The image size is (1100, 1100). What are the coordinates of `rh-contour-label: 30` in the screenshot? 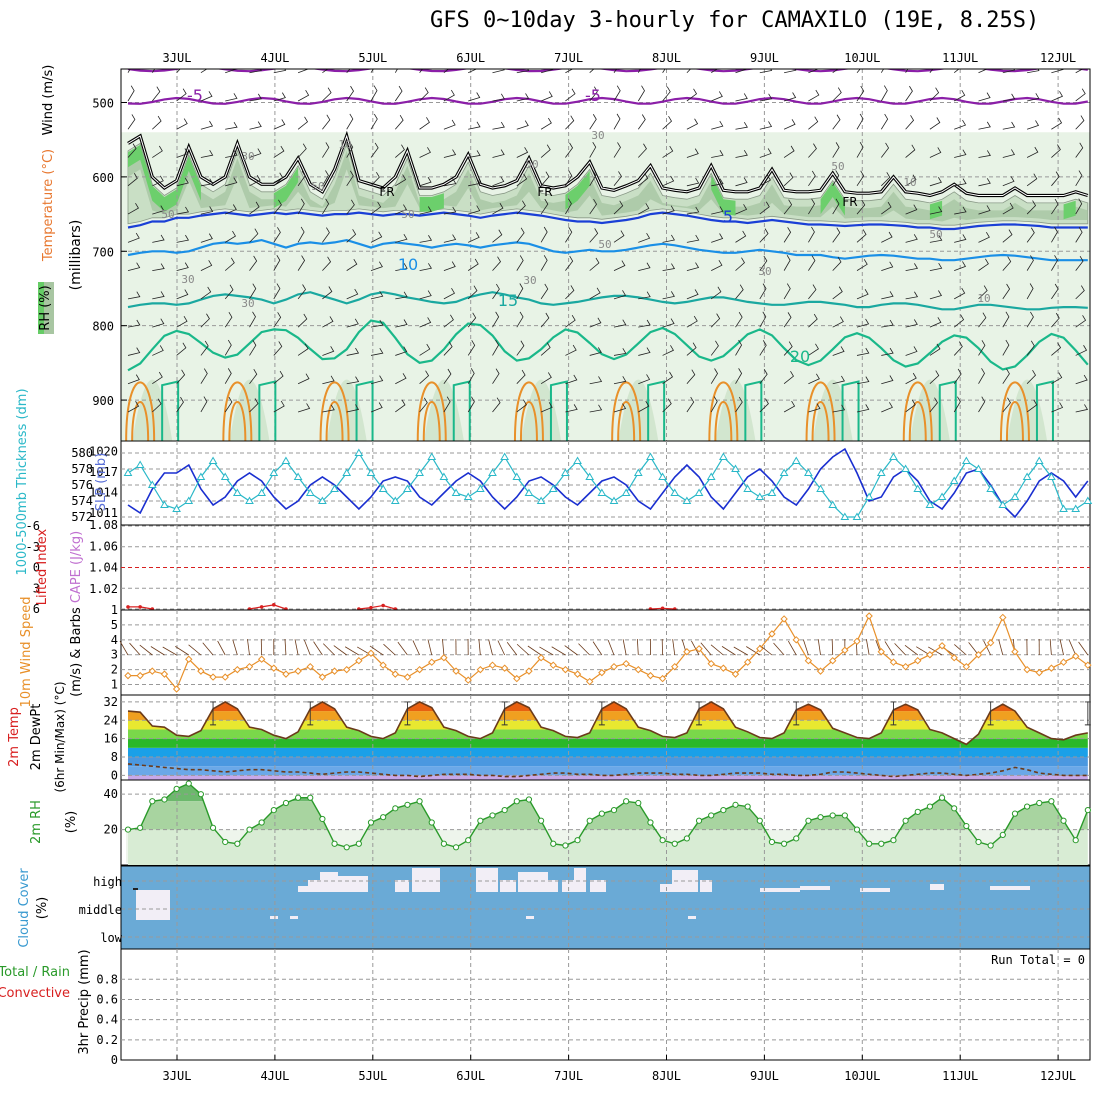 It's located at (529, 280).